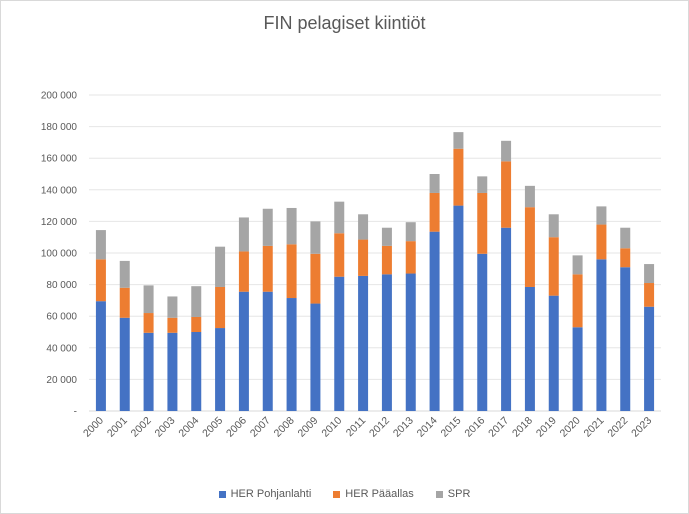 The height and width of the screenshot is (514, 689). Describe the element at coordinates (117, 427) in the screenshot. I see `x-tick-label: 2001` at that location.